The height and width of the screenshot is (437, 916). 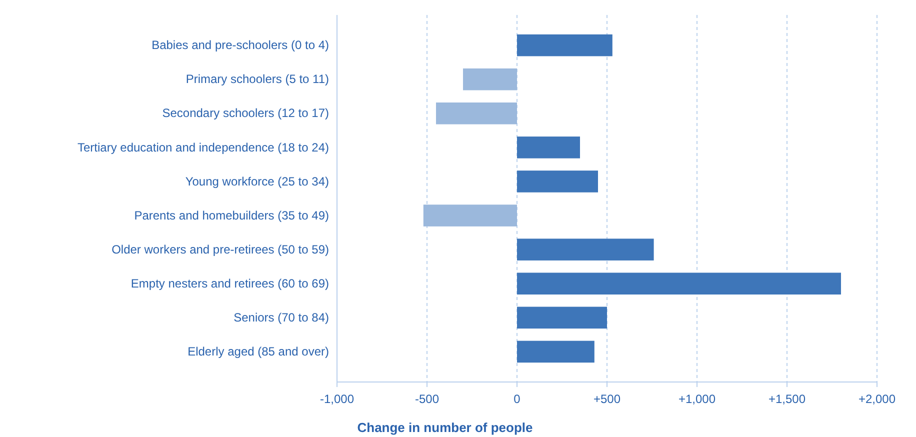 What do you see at coordinates (258, 351) in the screenshot?
I see `y-tick-label: Elderly aged (85 and over)` at bounding box center [258, 351].